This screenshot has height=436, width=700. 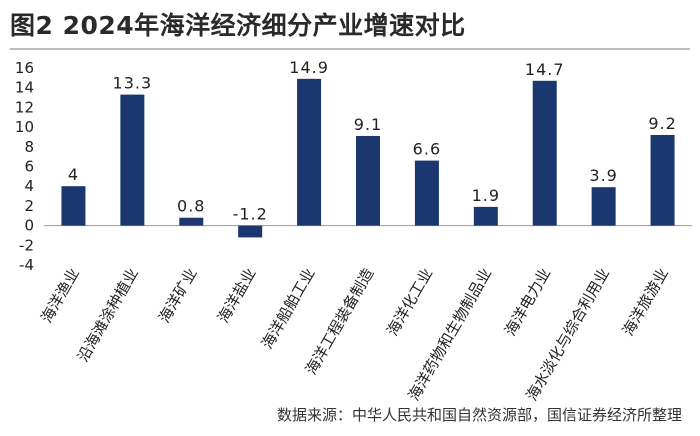 I want to click on data-label: 14.7, so click(x=545, y=69).